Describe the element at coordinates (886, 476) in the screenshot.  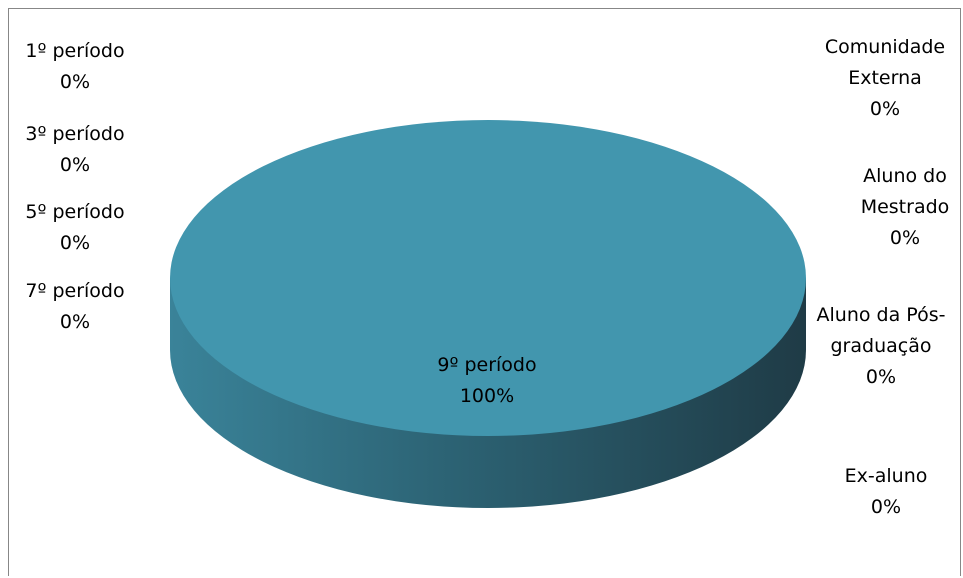
I see `slice-name: Ex-aluno` at that location.